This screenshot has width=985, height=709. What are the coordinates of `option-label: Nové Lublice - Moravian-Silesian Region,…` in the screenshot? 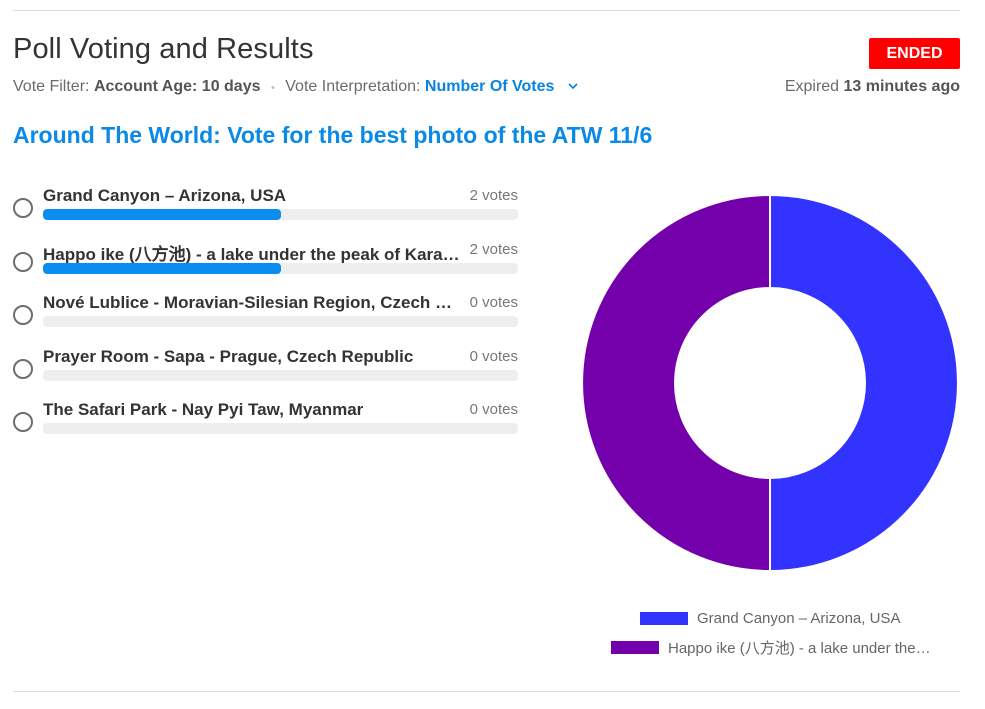 It's located at (253, 302).